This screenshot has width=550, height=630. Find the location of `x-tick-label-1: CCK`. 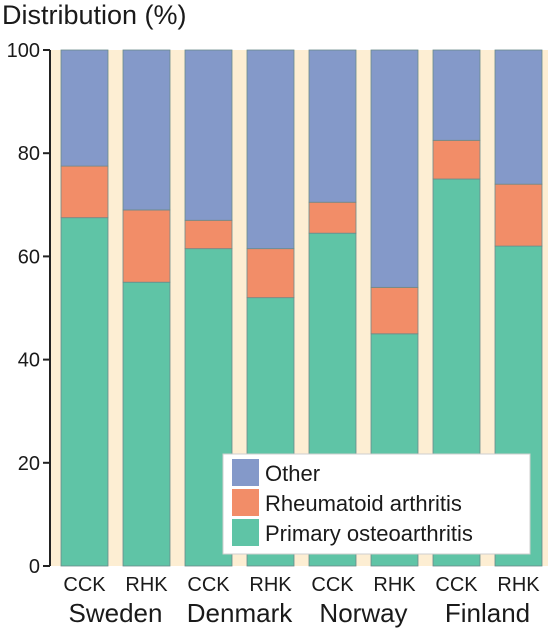

x-tick-label-1: CCK is located at coordinates (84, 585).